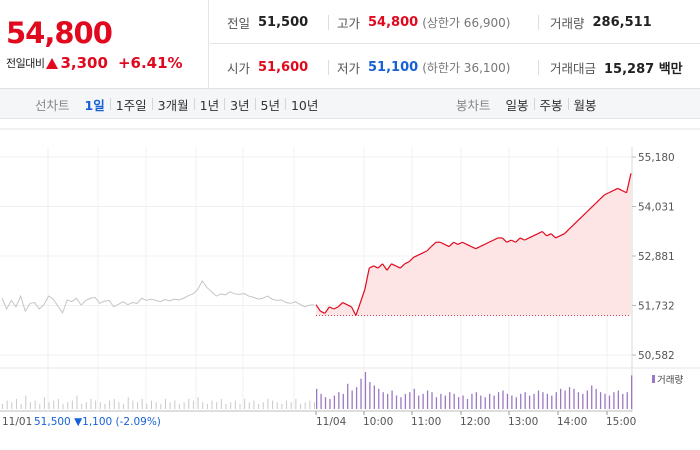  What do you see at coordinates (331, 422) in the screenshot?
I see `x-tick-label-0: 11/04` at bounding box center [331, 422].